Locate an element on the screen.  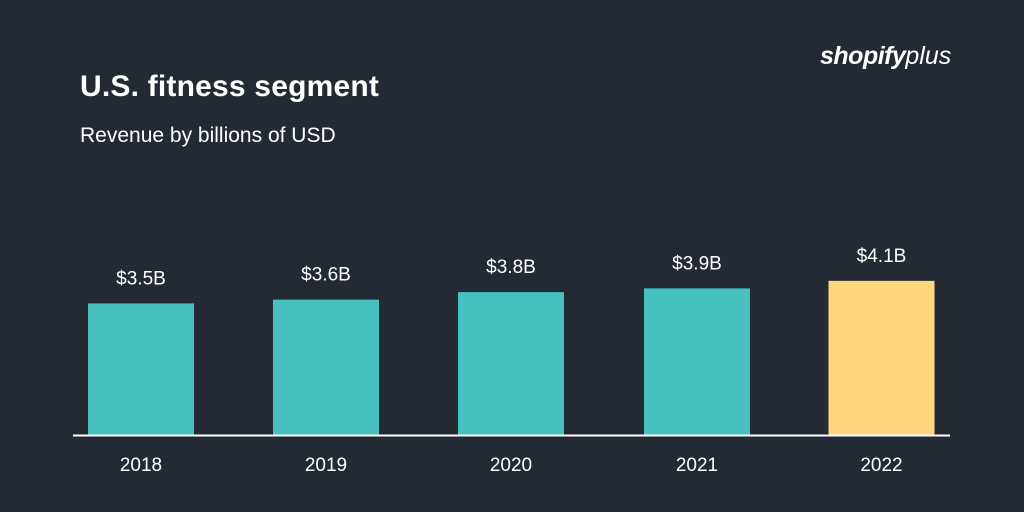
x-tick-label: 2019 is located at coordinates (326, 465).